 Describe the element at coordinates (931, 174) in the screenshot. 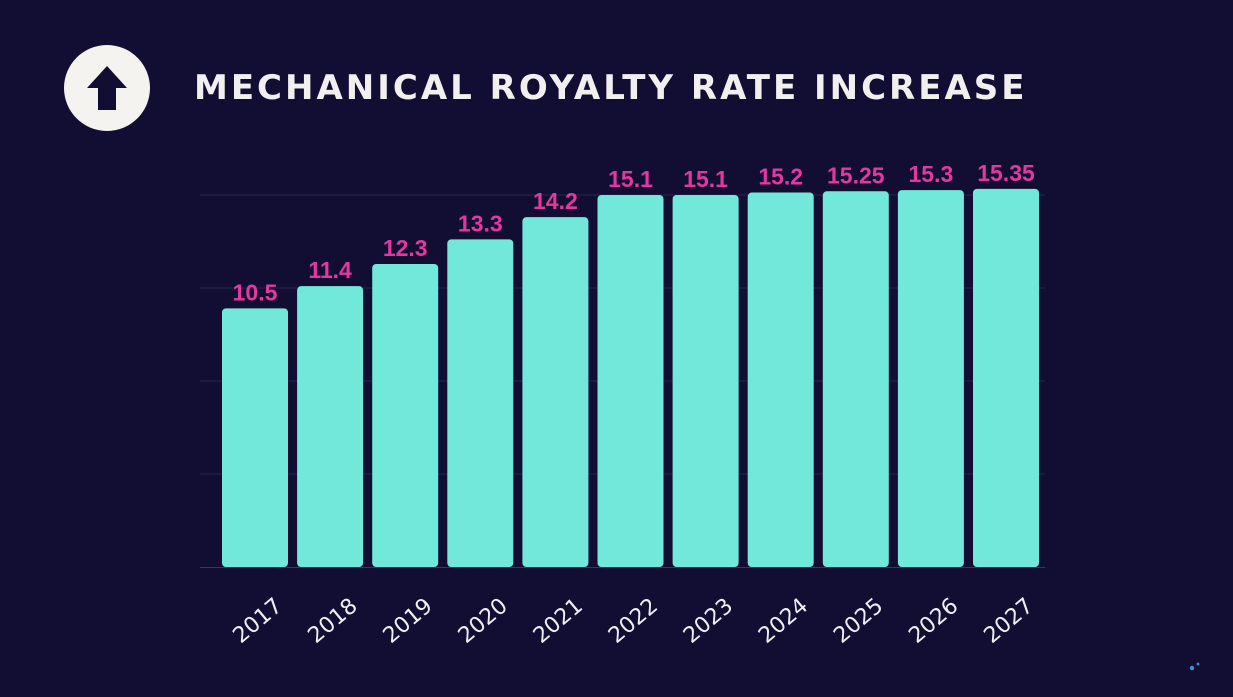

I see `value-label-2026: 15.3` at that location.